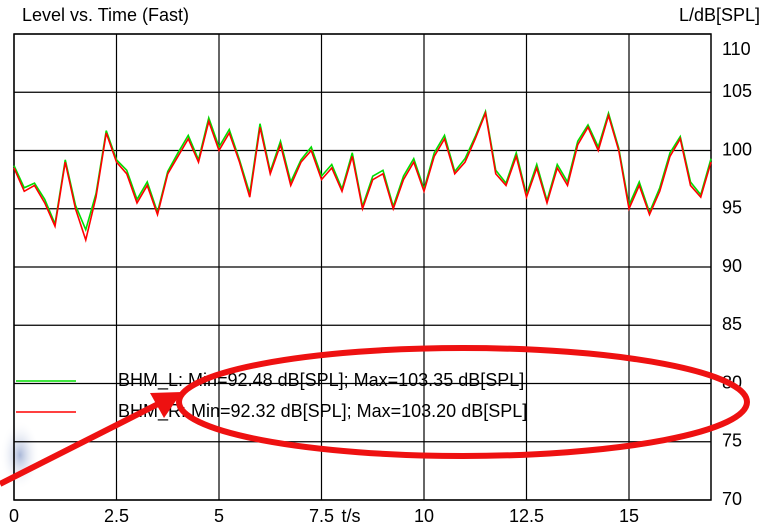 The width and height of the screenshot is (765, 529). I want to click on y-tick-label: 90, so click(732, 266).